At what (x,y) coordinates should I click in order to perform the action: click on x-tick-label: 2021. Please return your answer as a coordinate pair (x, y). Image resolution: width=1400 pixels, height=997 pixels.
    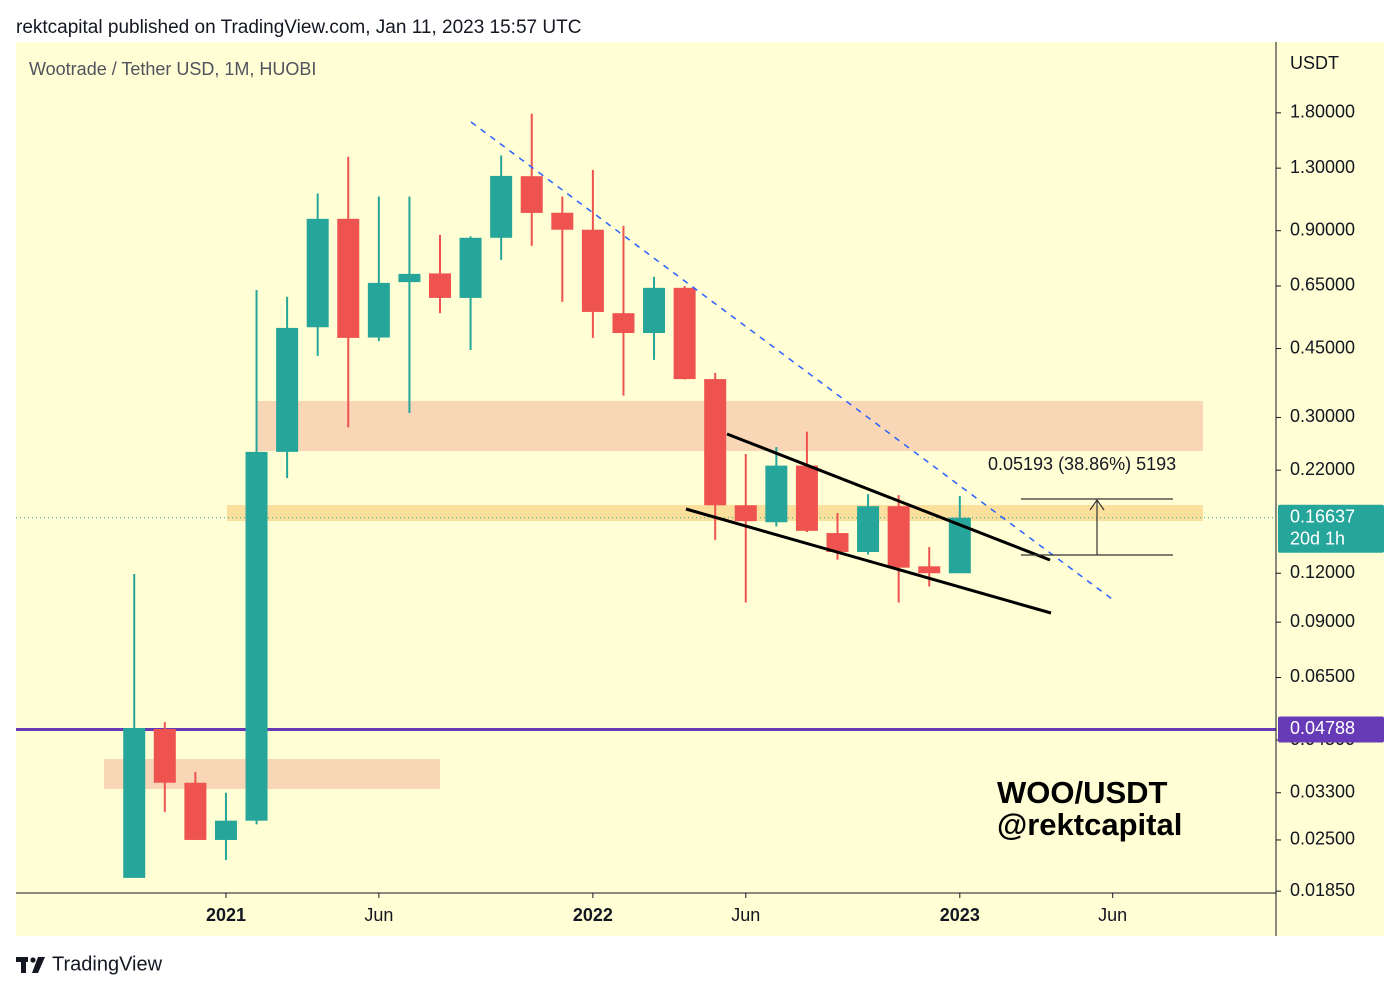
    Looking at the image, I should click on (226, 915).